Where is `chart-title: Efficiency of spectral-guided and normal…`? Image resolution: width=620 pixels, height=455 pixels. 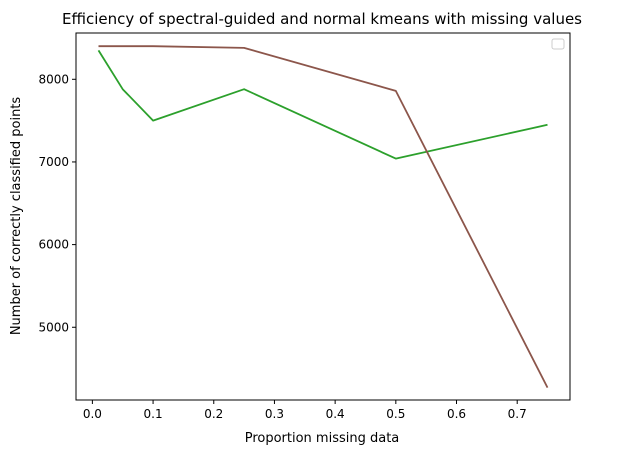
chart-title: Efficiency of spectral-guided and normal… is located at coordinates (322, 19).